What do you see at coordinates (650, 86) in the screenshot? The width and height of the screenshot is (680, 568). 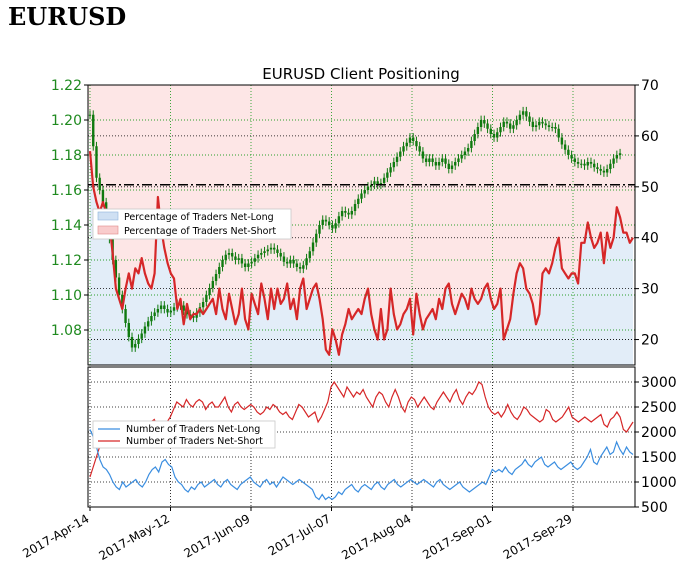 I see `right-tick-label: 70` at bounding box center [650, 86].